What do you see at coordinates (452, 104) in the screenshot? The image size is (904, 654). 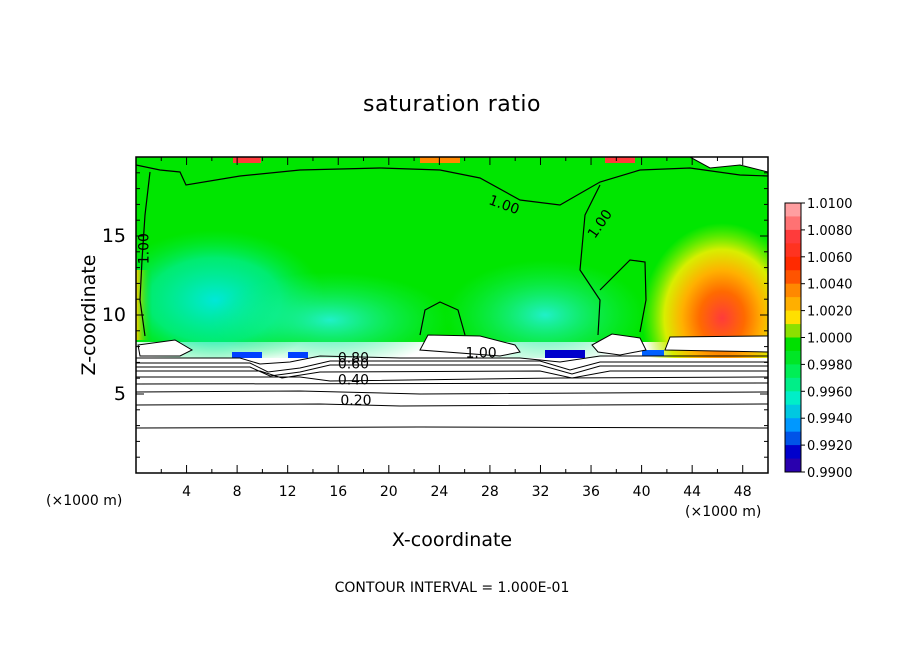 I see `chart-title: saturation ratio` at bounding box center [452, 104].